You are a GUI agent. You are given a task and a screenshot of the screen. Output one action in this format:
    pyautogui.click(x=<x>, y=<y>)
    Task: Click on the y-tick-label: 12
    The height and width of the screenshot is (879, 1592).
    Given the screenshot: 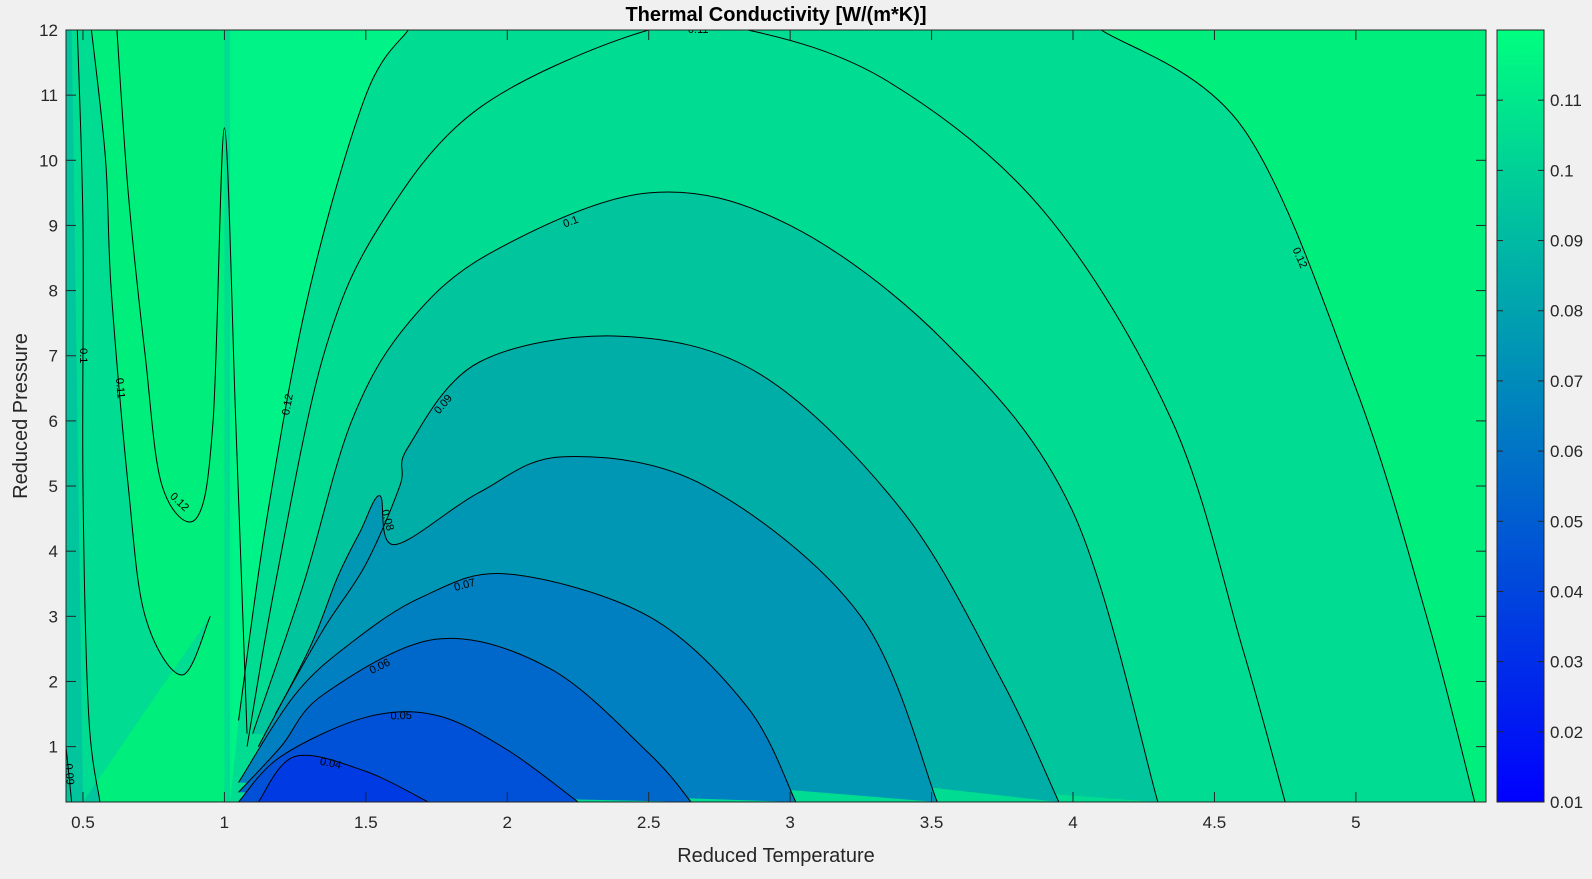 What is the action you would take?
    pyautogui.click(x=48, y=30)
    